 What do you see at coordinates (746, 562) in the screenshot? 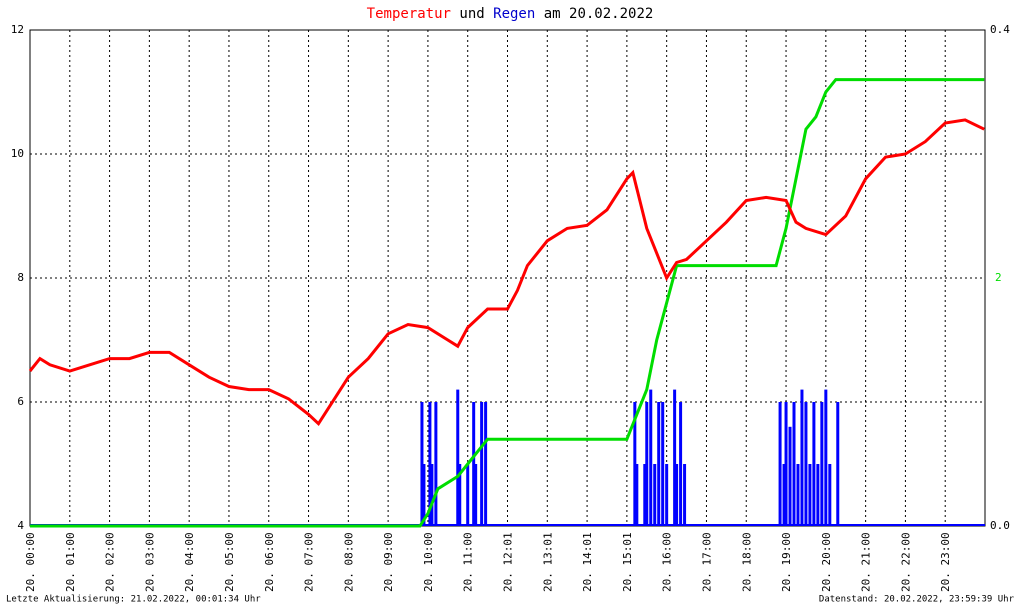
I see `x-tick-label: 20. 18:00` at bounding box center [746, 562].